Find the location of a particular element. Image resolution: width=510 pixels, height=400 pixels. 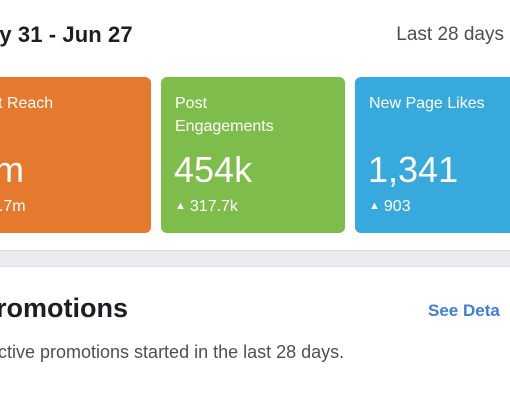

post-reach-card: st Reach m 1.7m is located at coordinates (75, 155).